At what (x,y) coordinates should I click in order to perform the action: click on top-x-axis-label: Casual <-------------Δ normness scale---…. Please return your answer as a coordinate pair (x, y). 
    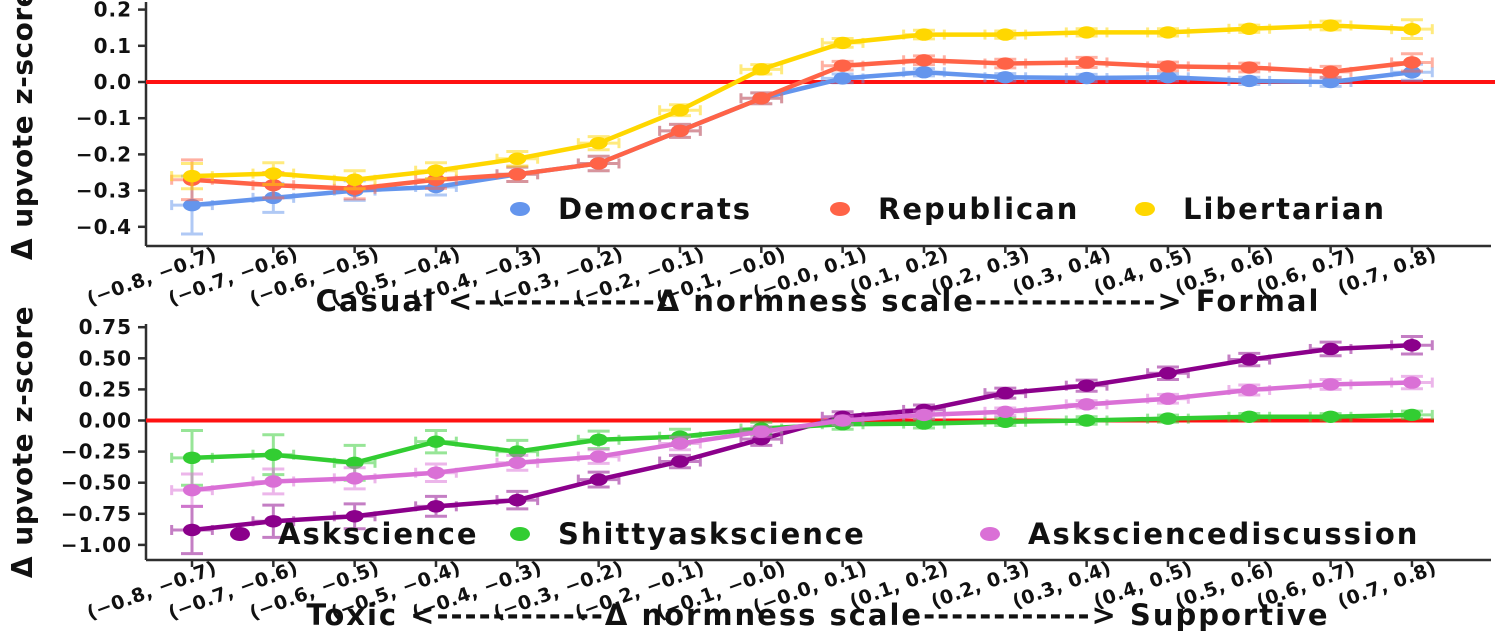
    Looking at the image, I should click on (818, 301).